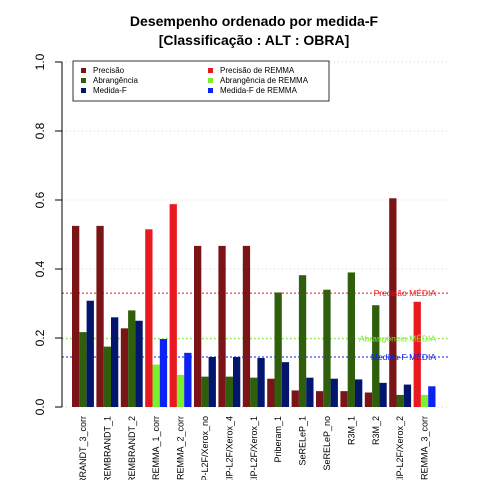 The image size is (480, 480). Describe the element at coordinates (48, 234) in the screenshot. I see `y-axis: 0.0 0.2 0.4 0.6 0.8 1.0` at that location.